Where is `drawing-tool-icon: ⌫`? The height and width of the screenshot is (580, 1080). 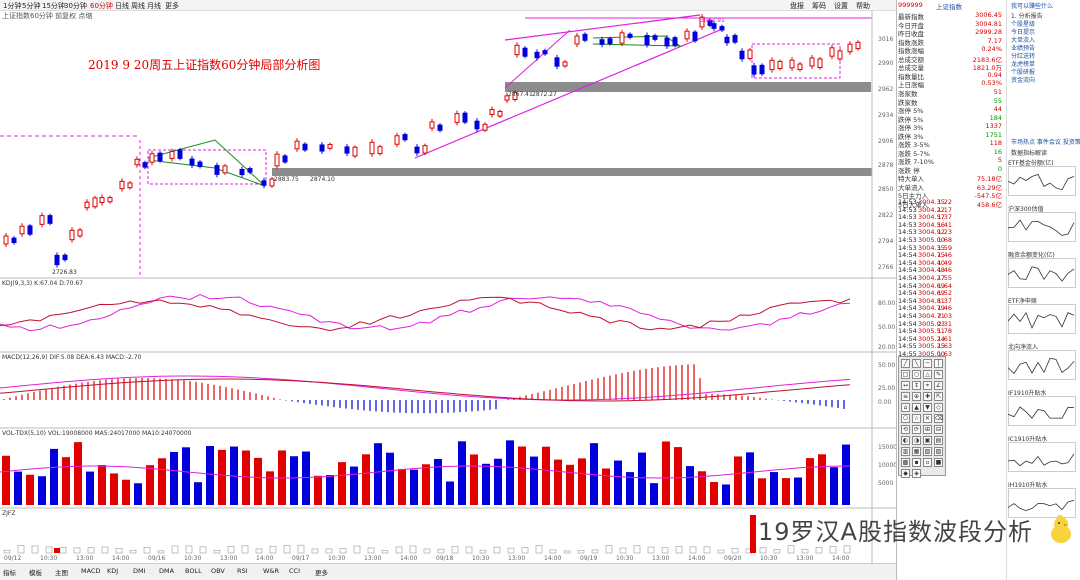
drawing-tool-icon: ⌫ is located at coordinates (939, 418).